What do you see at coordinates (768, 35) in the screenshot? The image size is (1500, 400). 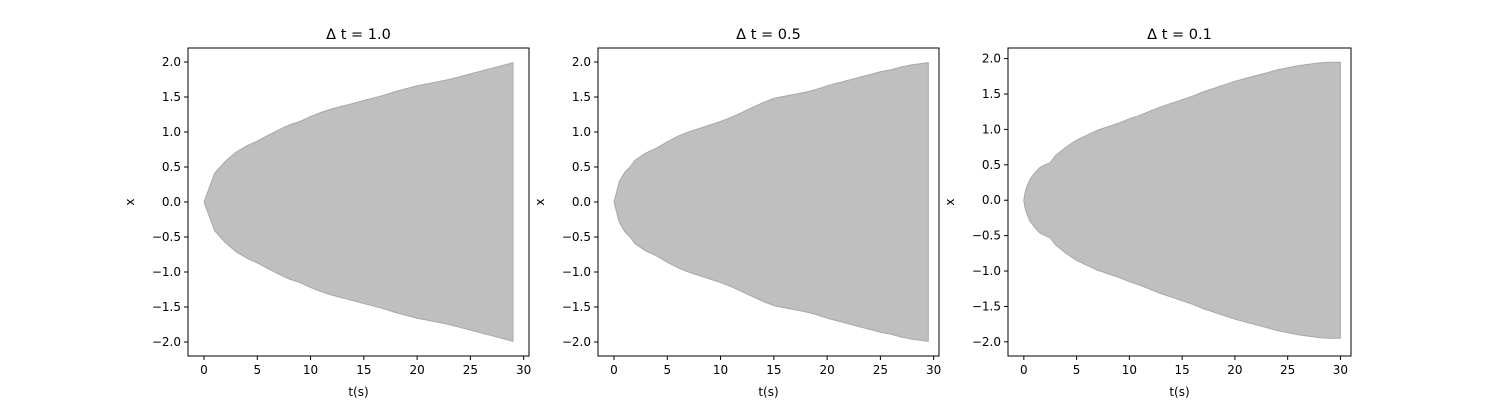 I see `panel-title: Δ t = 0.5` at bounding box center [768, 35].